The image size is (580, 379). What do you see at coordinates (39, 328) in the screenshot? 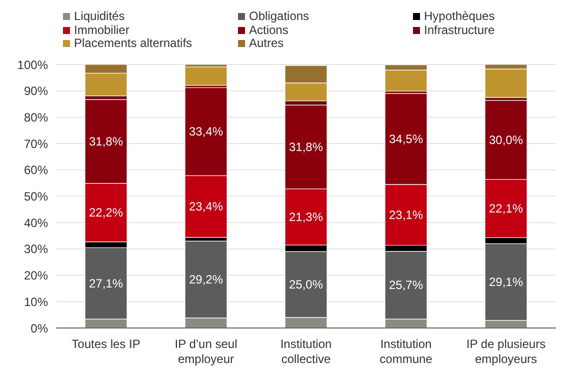
I see `y-tick-label: 0%` at bounding box center [39, 328].